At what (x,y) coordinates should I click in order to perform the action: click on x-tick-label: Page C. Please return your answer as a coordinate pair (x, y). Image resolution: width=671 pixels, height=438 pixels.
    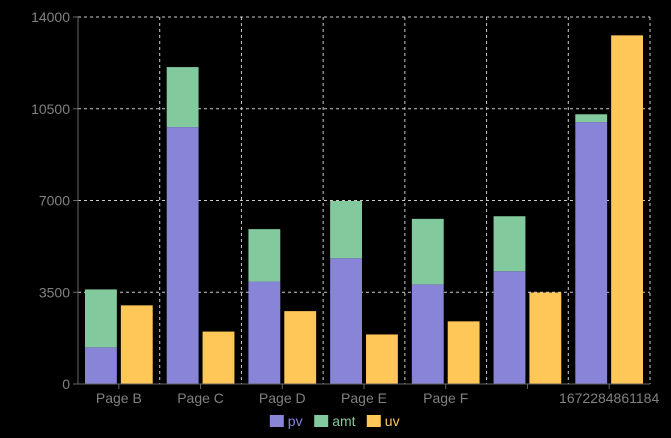
    Looking at the image, I should click on (200, 398).